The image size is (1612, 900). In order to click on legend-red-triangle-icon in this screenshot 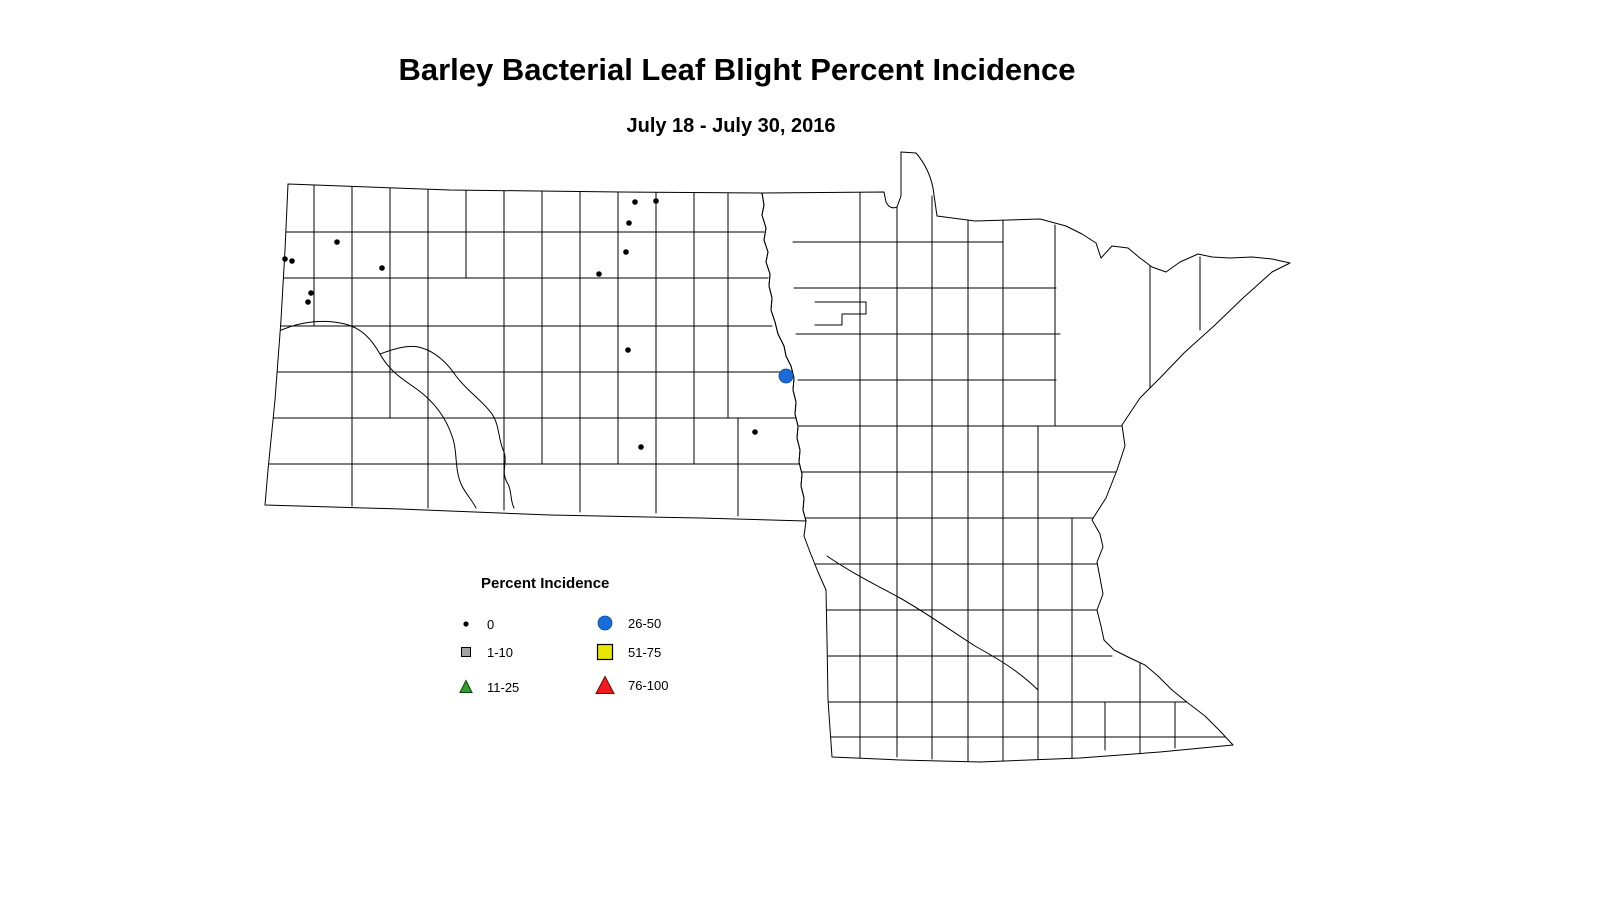, I will do `click(605, 685)`.